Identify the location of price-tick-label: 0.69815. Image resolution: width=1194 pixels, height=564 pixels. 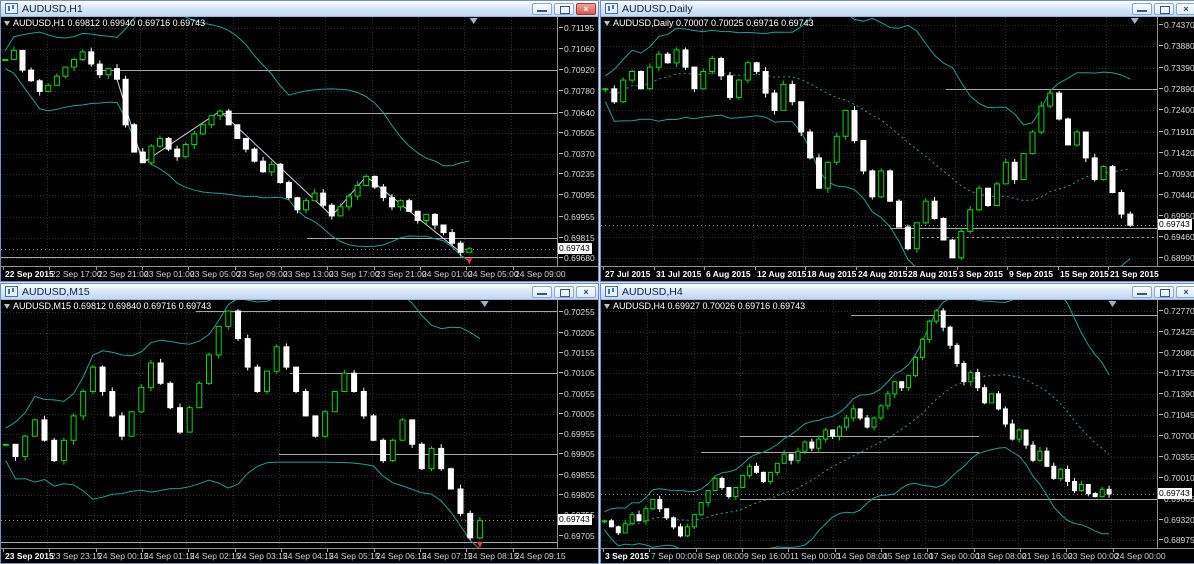
(577, 237).